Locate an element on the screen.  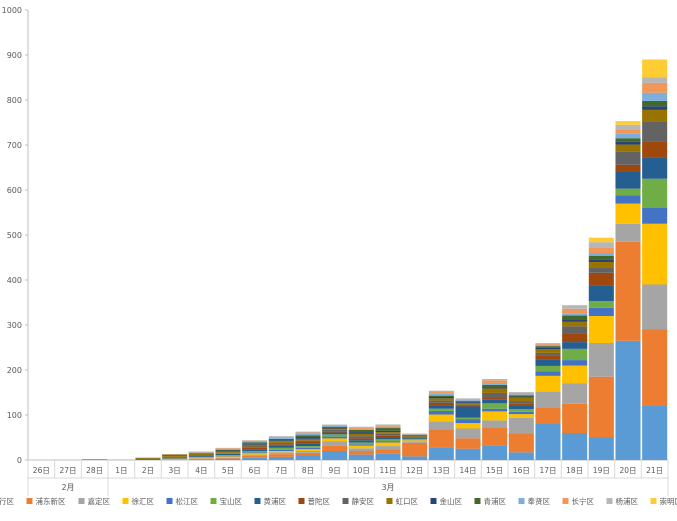
x-tick-label: 11日 is located at coordinates (387, 470).